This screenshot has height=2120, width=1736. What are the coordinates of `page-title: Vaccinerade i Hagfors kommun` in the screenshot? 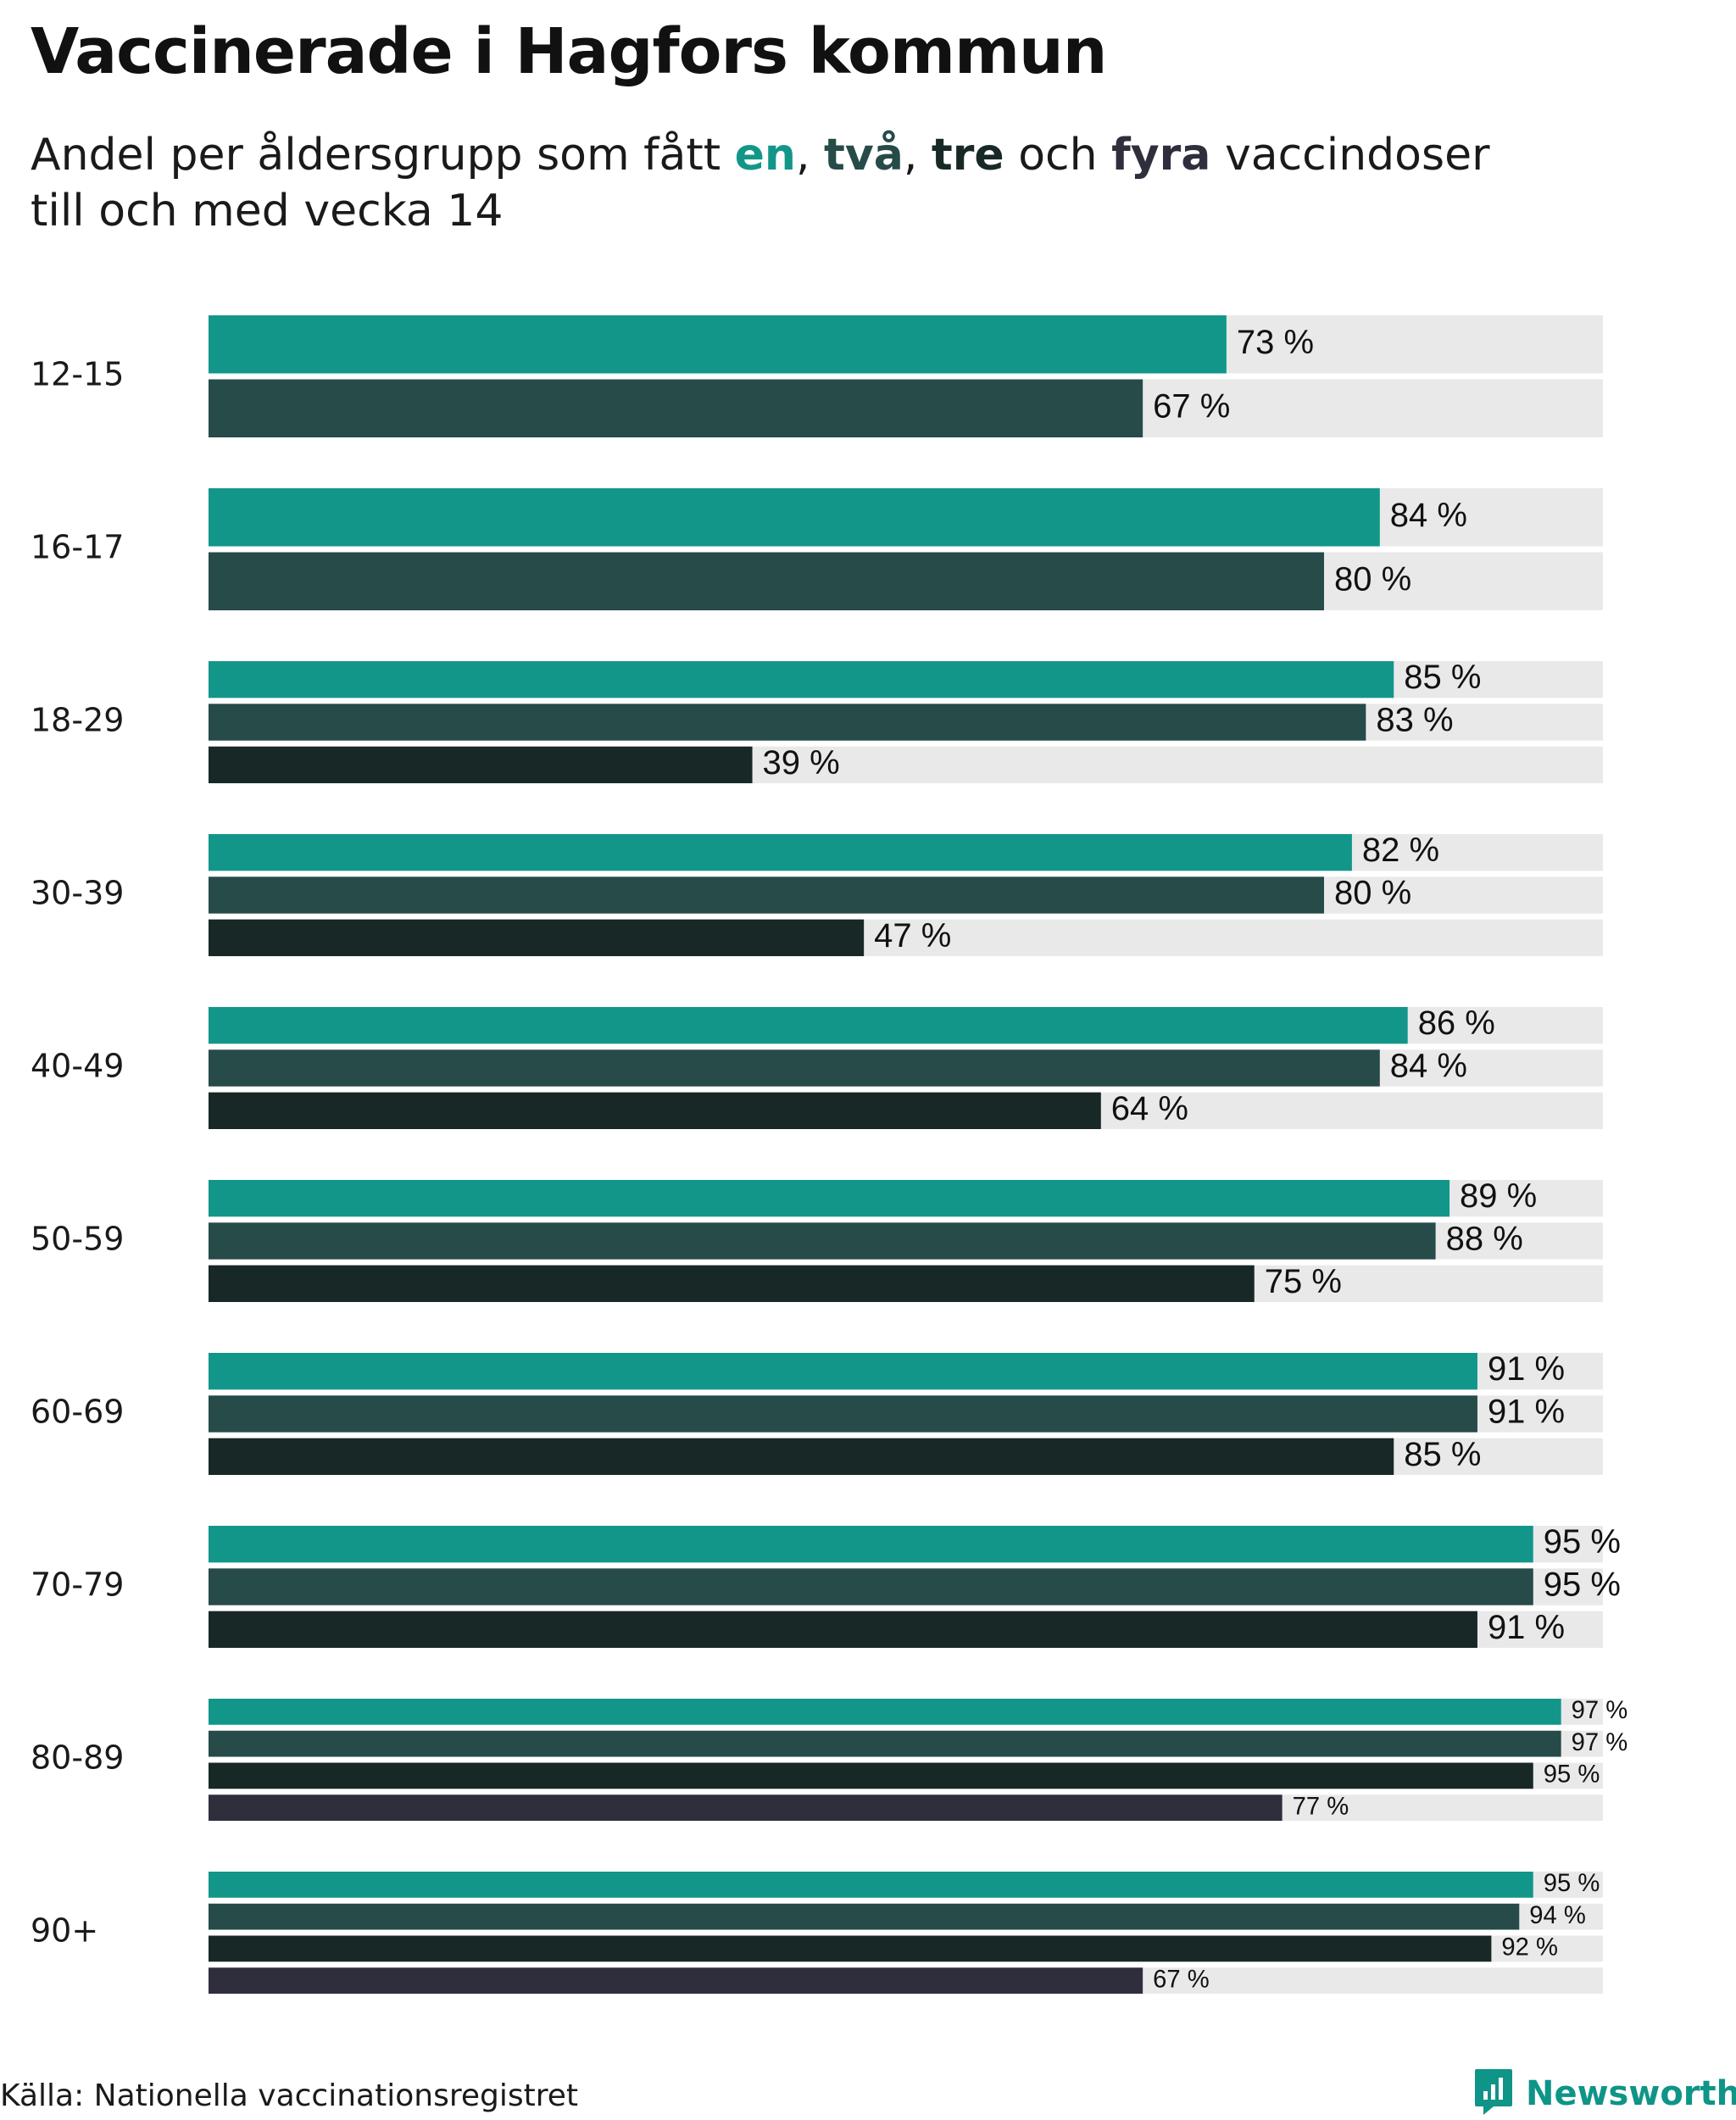 It's located at (569, 52).